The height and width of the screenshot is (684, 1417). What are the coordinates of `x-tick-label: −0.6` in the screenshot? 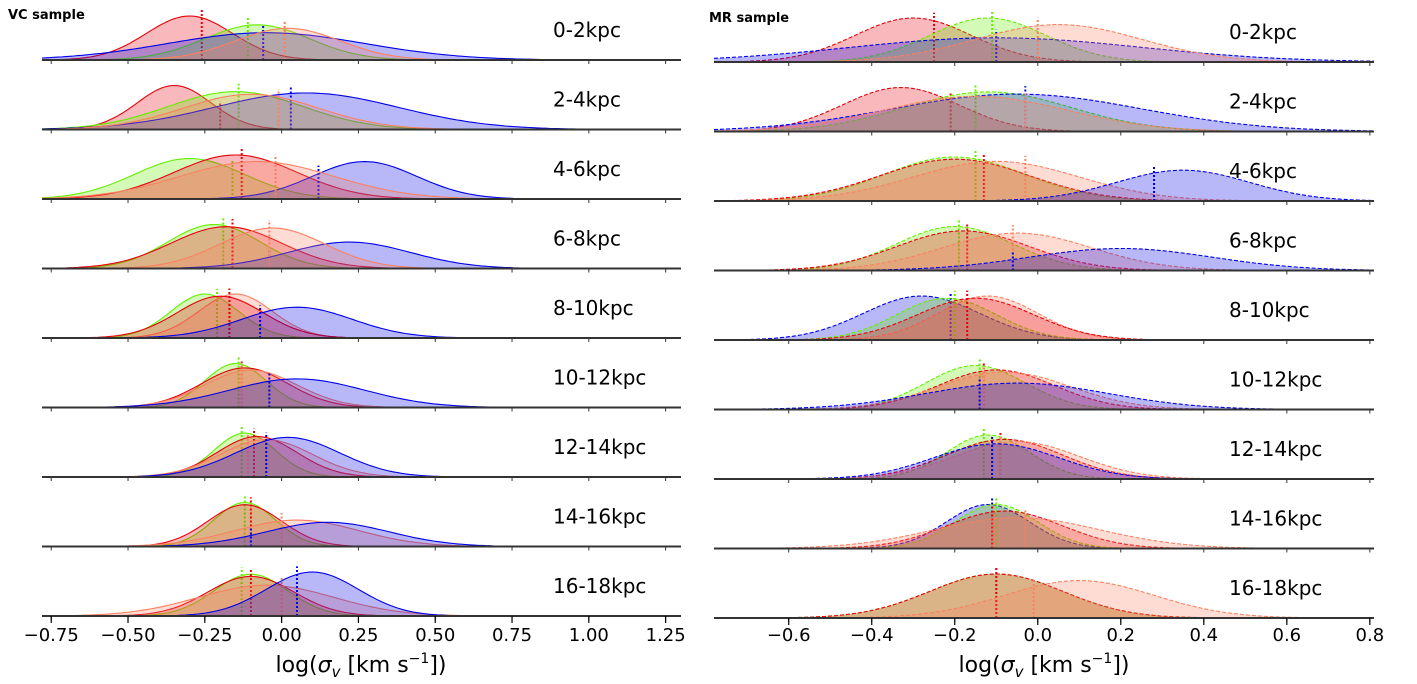 It's located at (789, 635).